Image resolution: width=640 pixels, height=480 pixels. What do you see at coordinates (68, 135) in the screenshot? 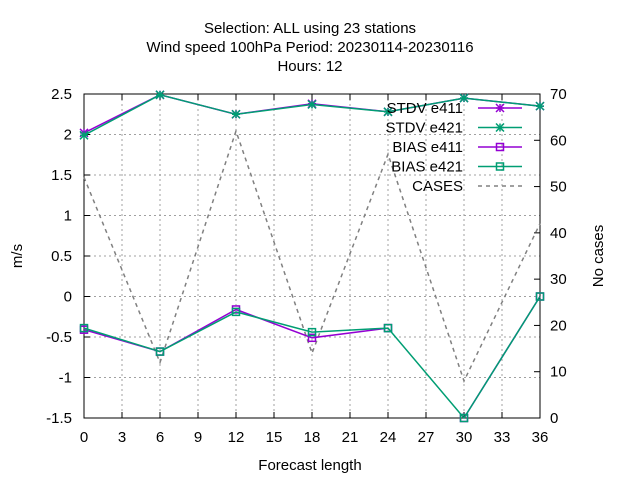
I see `y-tick-label: 2` at bounding box center [68, 135].